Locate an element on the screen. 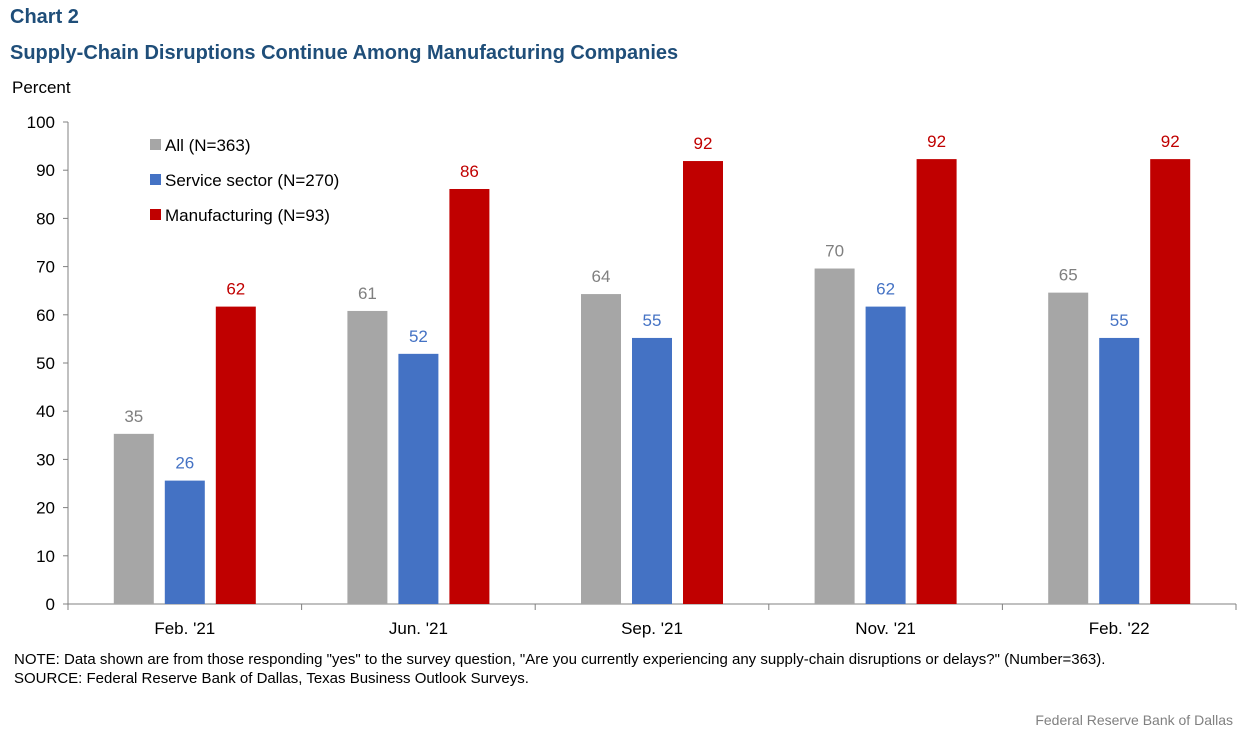 The image size is (1245, 734). y-tick-label: 20 is located at coordinates (45, 508).